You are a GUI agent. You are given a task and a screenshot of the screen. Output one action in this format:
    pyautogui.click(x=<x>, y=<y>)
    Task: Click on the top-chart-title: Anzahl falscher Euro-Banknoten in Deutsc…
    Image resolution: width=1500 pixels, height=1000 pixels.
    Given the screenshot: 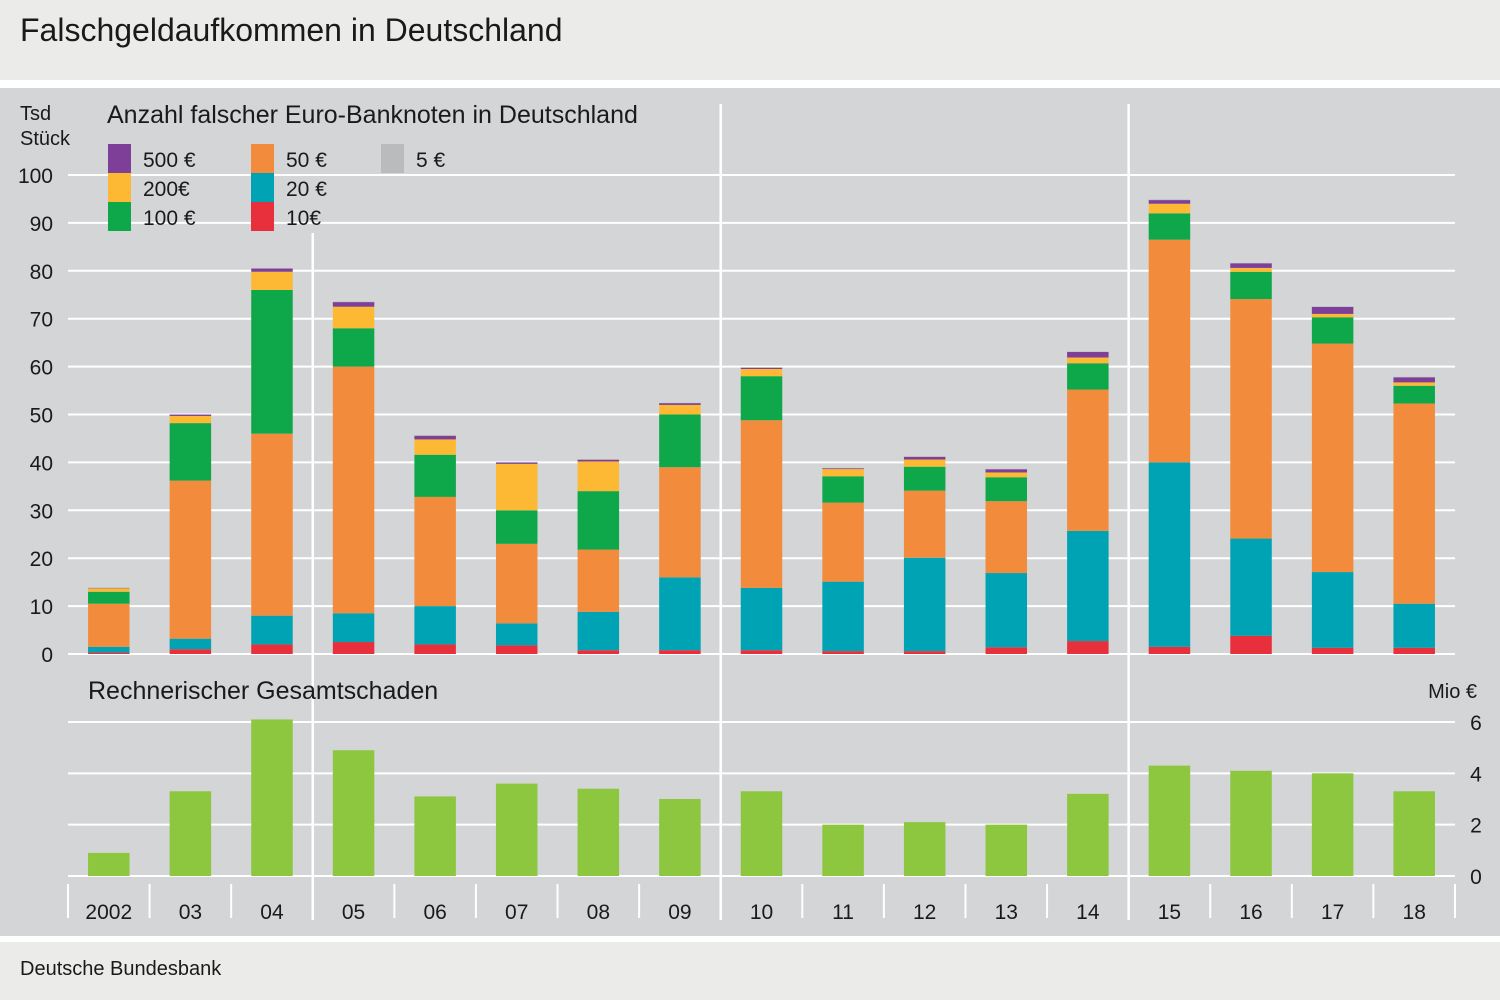 What is the action you would take?
    pyautogui.click(x=372, y=115)
    